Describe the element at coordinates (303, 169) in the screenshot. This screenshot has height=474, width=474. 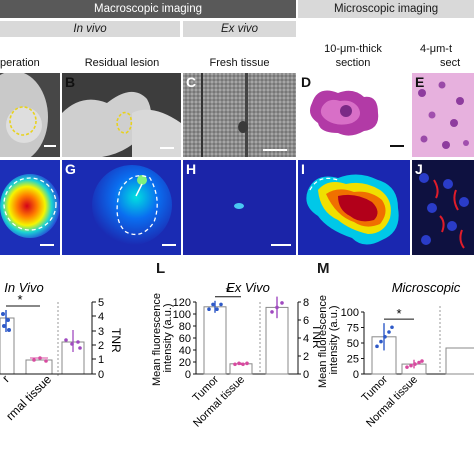
I see `panel-label-i: I` at that location.